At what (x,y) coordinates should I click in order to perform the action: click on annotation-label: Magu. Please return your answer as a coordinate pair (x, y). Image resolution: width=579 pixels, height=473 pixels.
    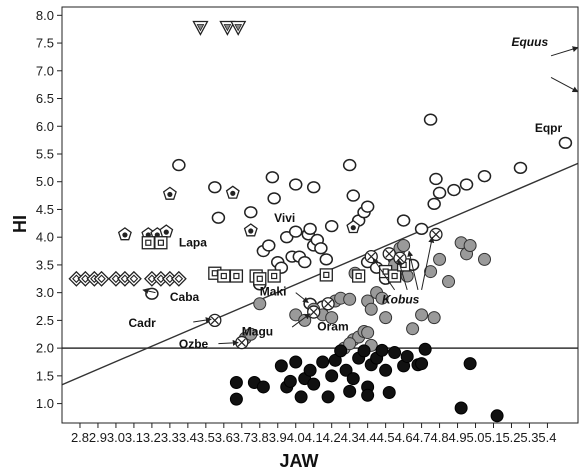
    Looking at the image, I should click on (257, 331).